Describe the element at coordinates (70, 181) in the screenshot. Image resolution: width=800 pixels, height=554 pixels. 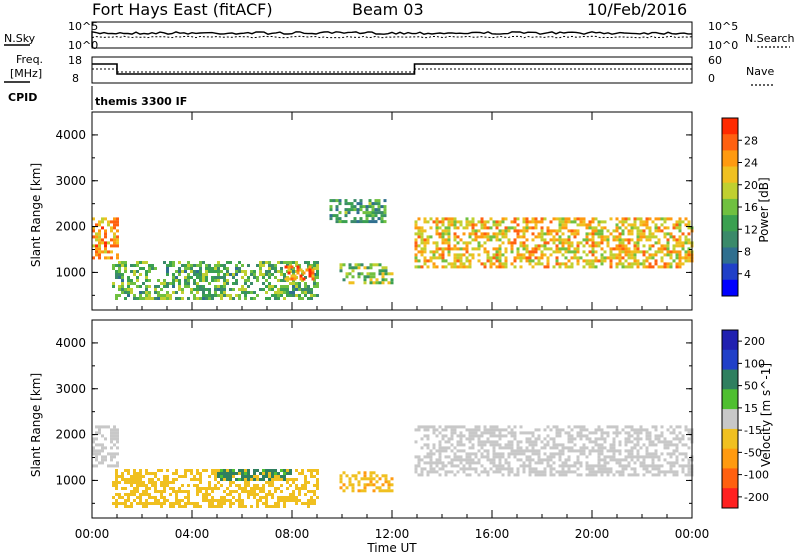
I see `y-tick-label: 3000` at that location.